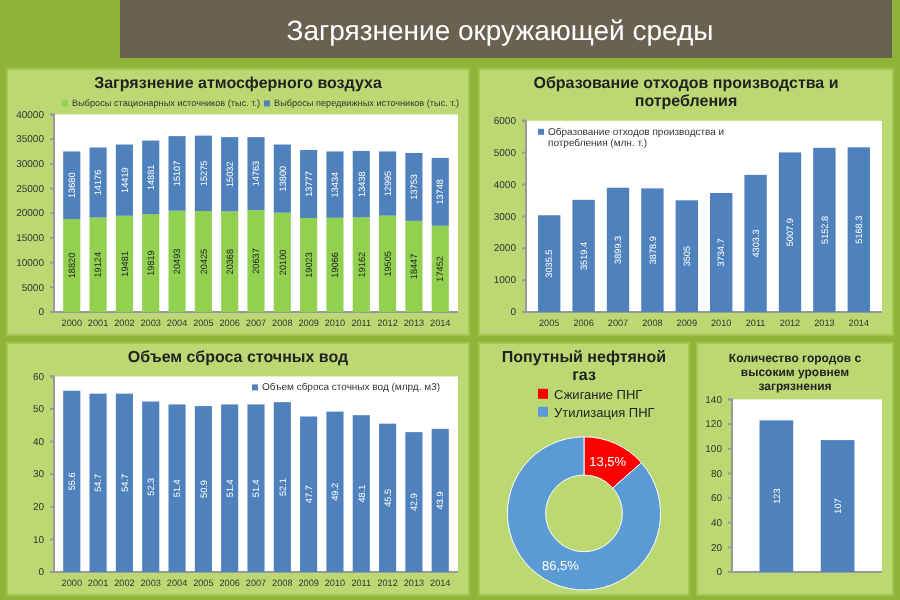  I want to click on chart-title: Загрязнение атмосферного воздуха, so click(238, 83).